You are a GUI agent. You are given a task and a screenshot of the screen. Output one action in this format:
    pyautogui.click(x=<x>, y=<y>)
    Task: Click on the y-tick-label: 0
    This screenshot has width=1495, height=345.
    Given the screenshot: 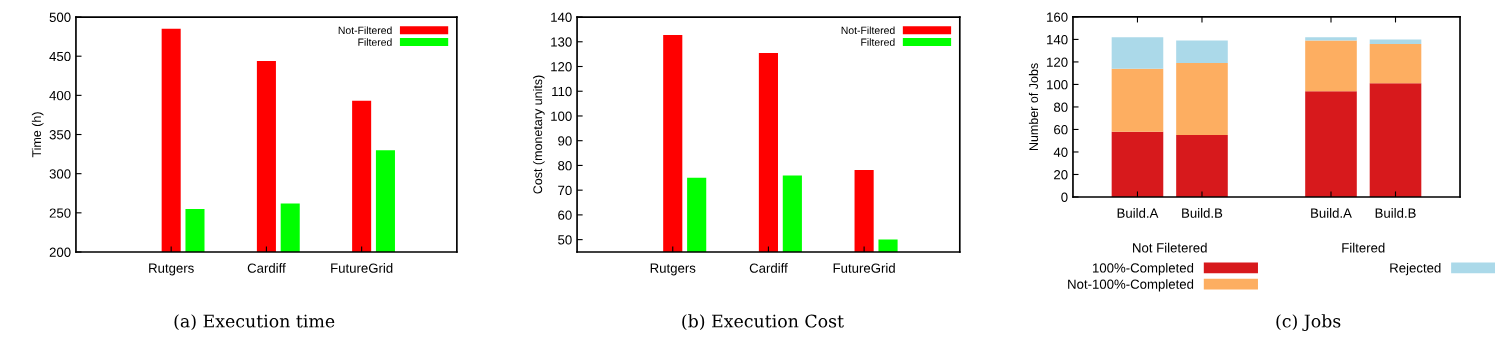 What is the action you would take?
    pyautogui.click(x=1064, y=197)
    